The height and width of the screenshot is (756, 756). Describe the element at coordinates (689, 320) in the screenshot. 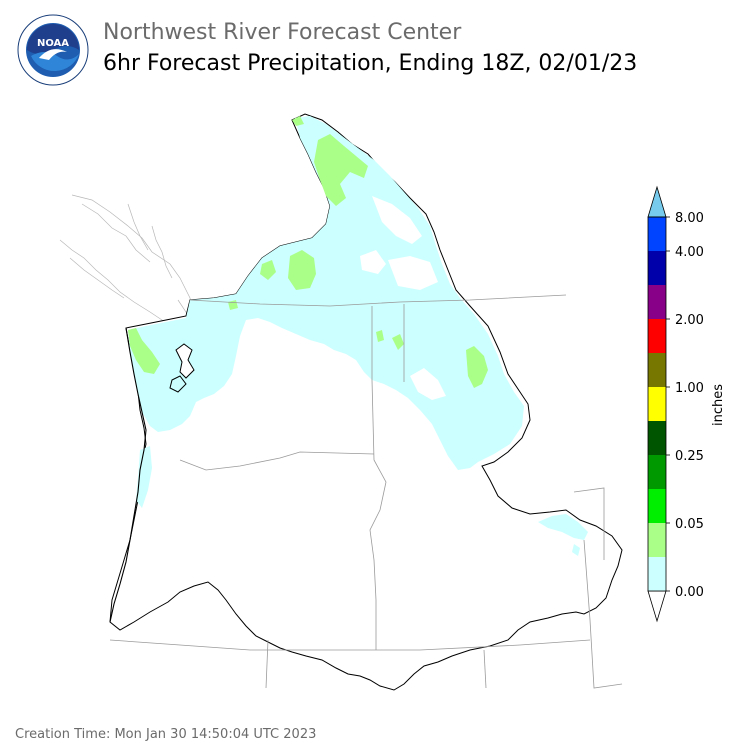

I see `legend-tick-label: 2.00` at that location.